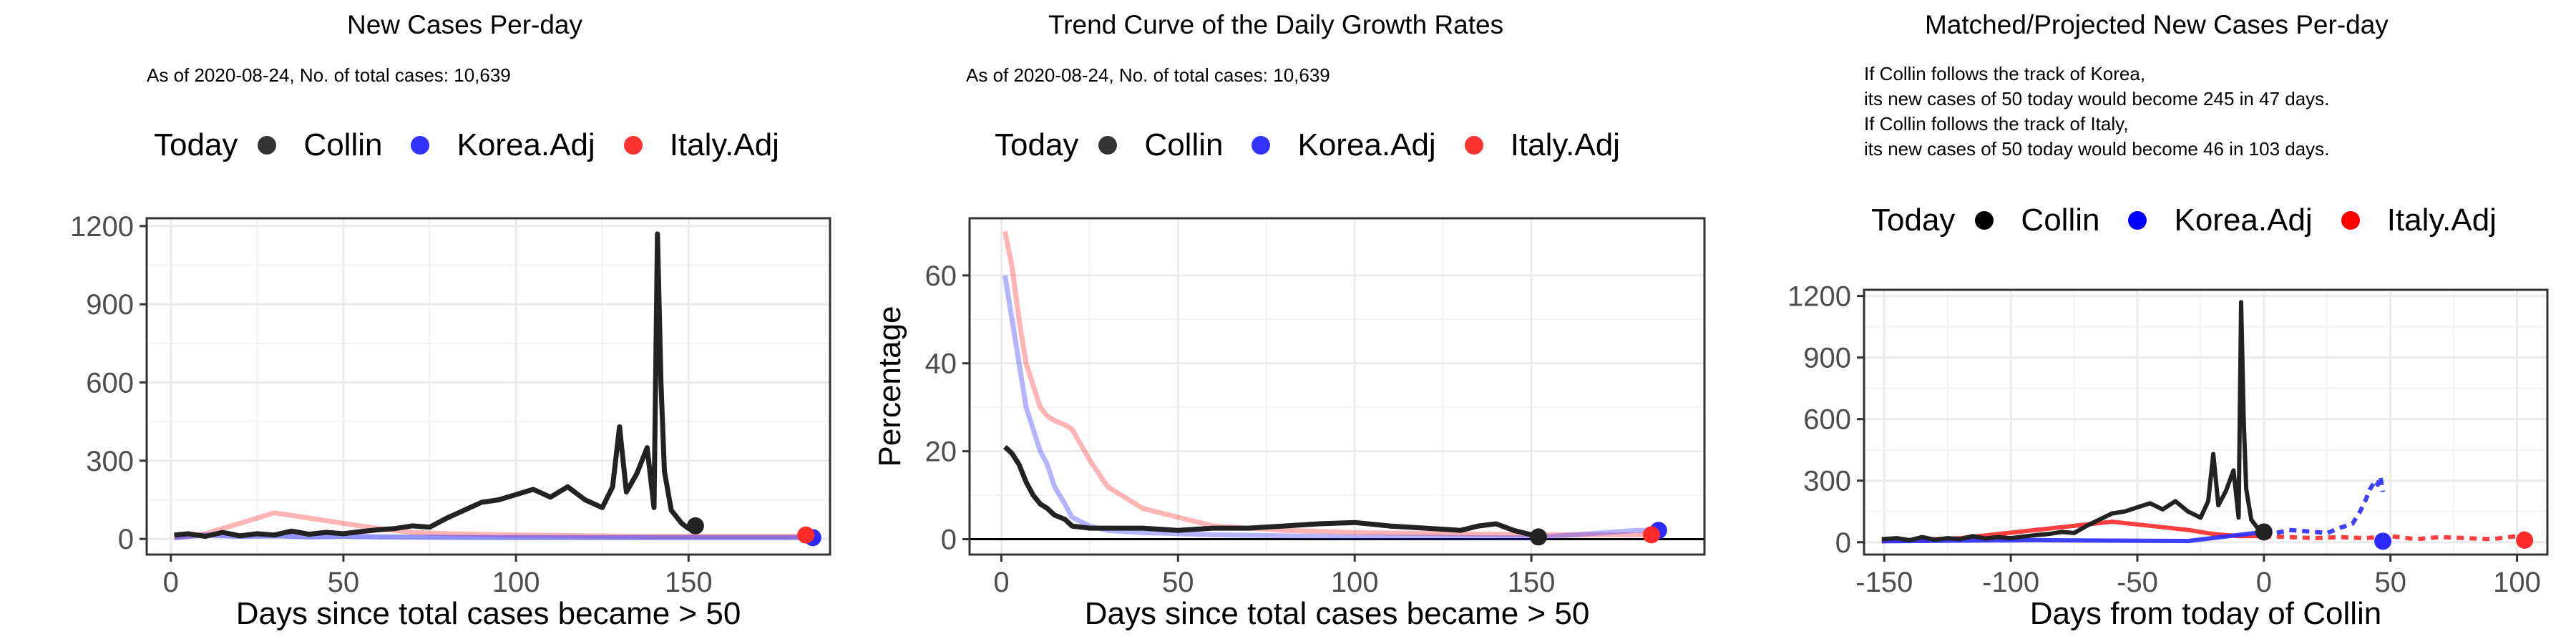 The width and height of the screenshot is (2576, 644). What do you see at coordinates (1996, 124) in the screenshot?
I see `projection-note-3: If Collin follows the track of Italy,` at bounding box center [1996, 124].